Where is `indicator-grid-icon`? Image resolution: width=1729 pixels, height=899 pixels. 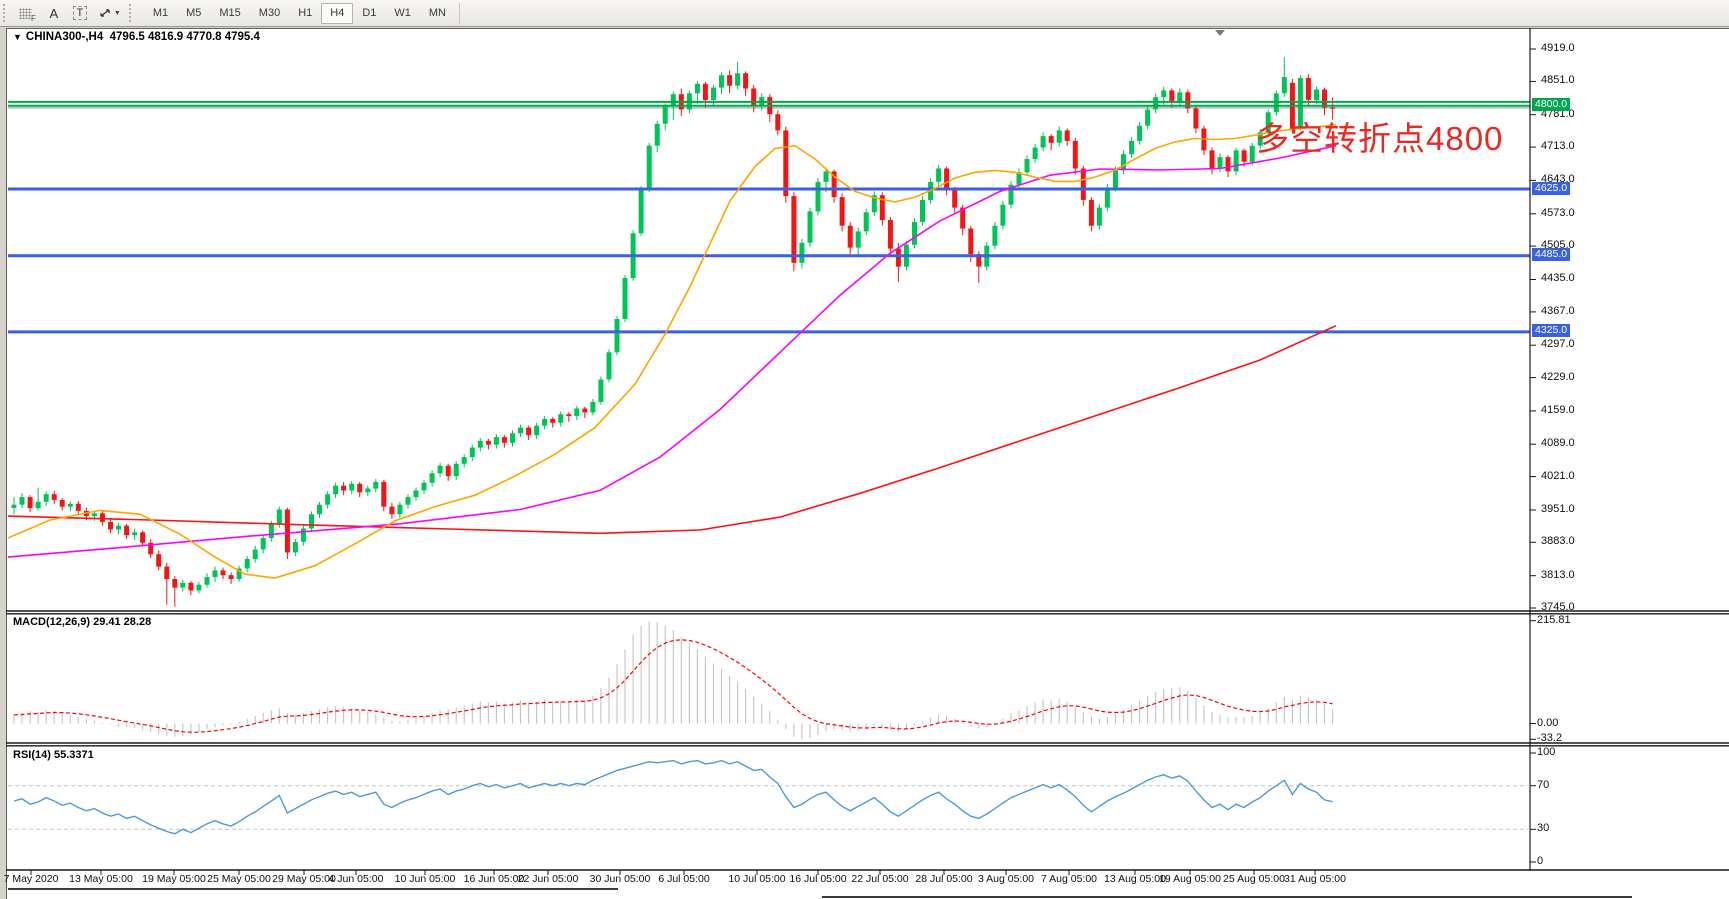 indicator-grid-icon is located at coordinates (25, 13).